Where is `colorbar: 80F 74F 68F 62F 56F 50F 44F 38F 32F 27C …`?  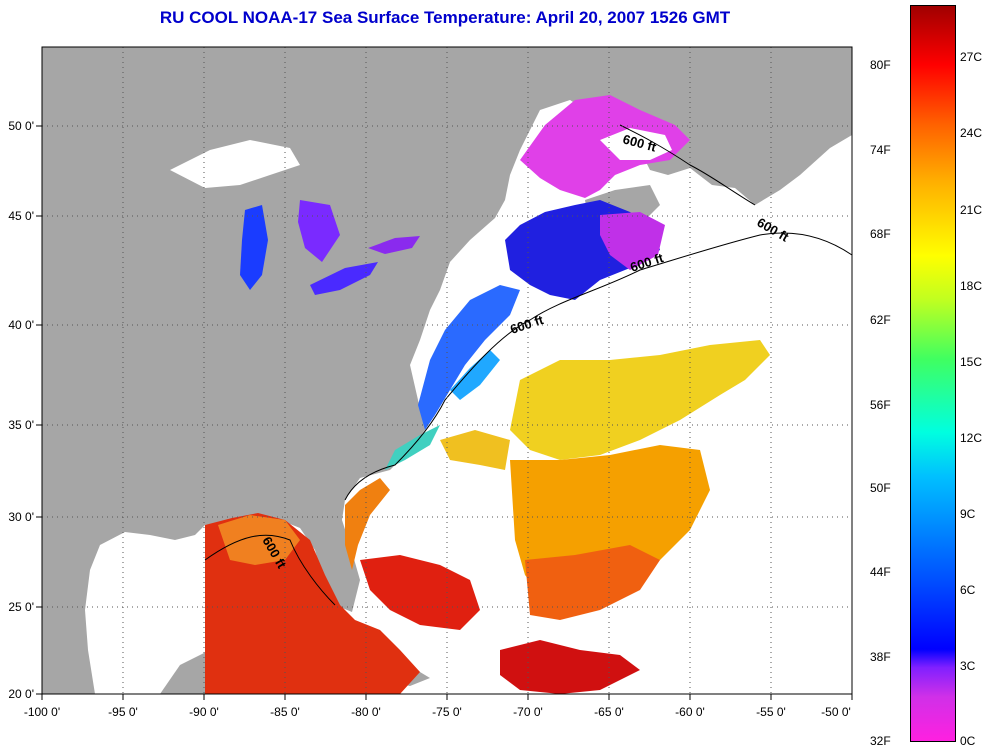
colorbar: 80F 74F 68F 62F 56F 50F 44F 38F 32F 27C … is located at coordinates (927, 377).